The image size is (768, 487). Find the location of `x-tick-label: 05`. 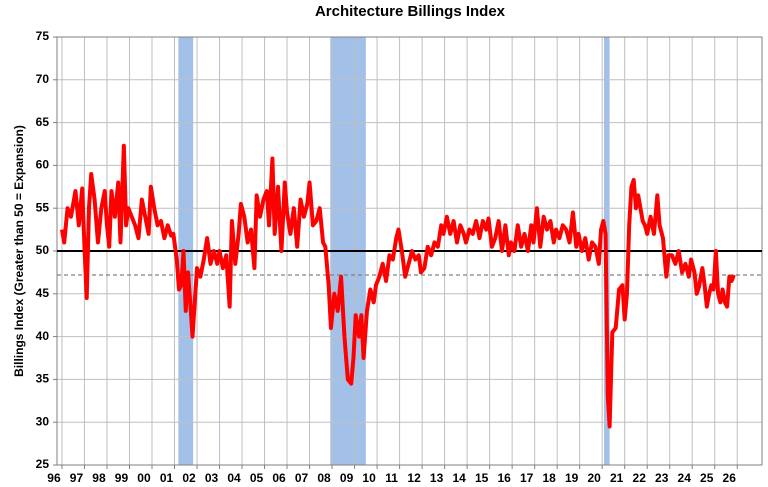

x-tick-label: 05 is located at coordinates (257, 478).